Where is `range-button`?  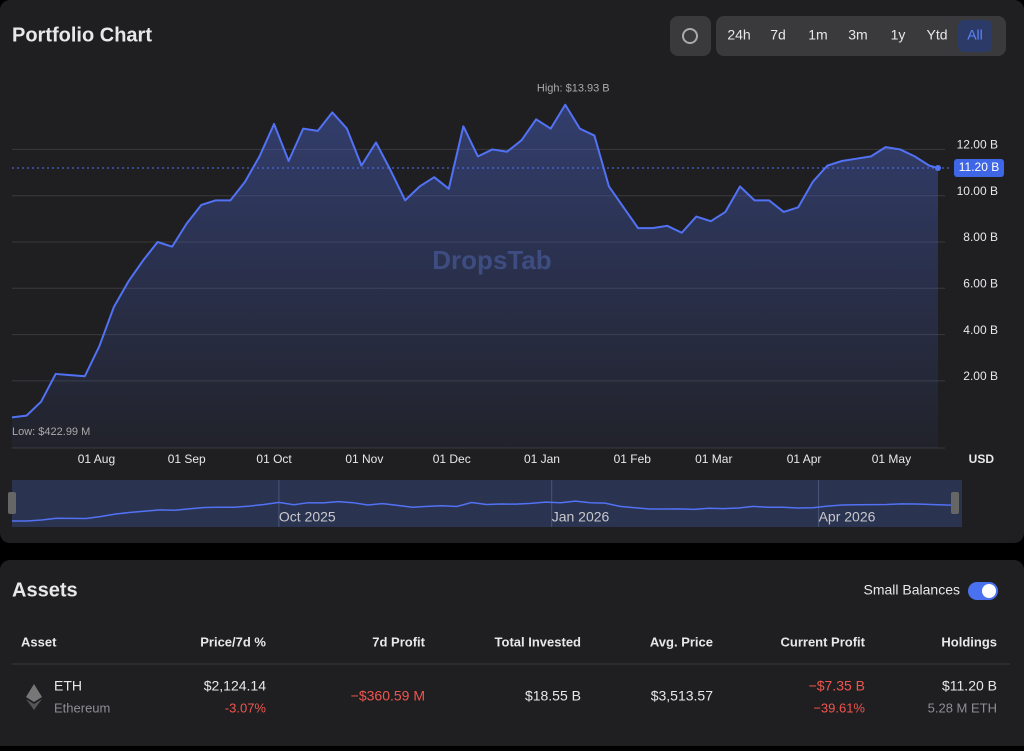
range-button is located at coordinates (975, 36).